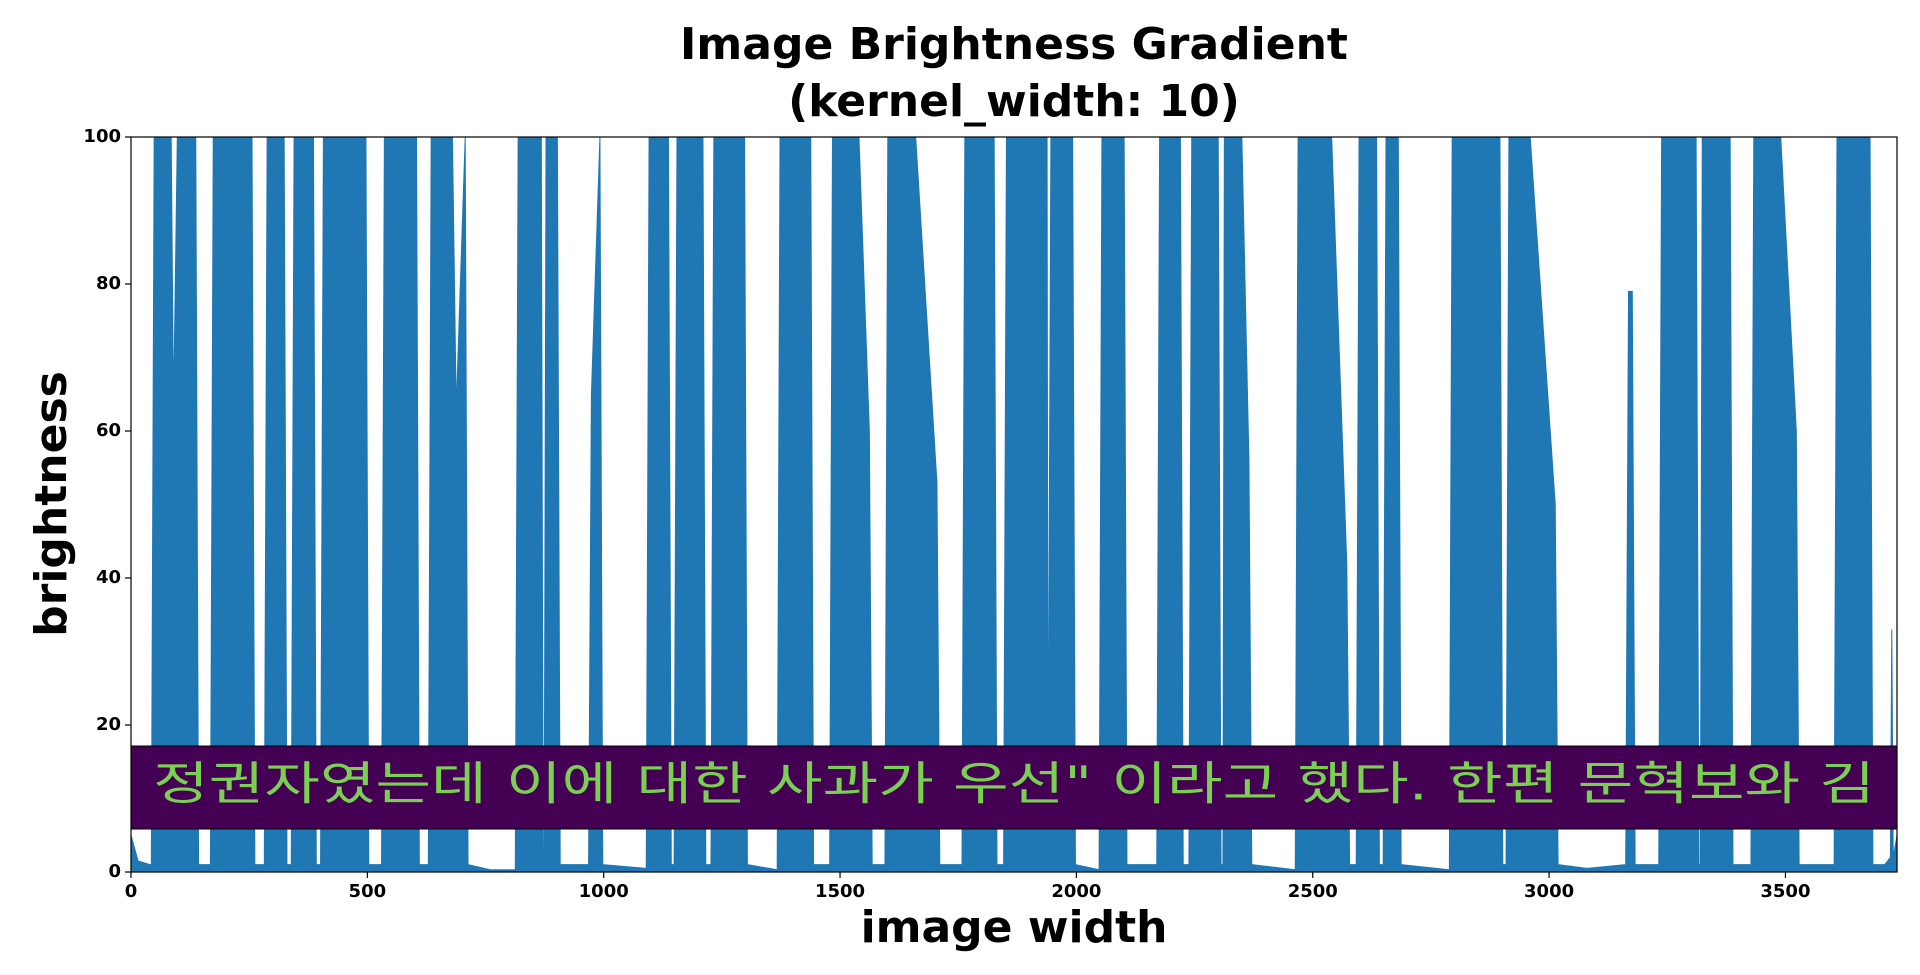 Image resolution: width=1920 pixels, height=975 pixels. I want to click on x-tick-label: 3500, so click(1785, 891).